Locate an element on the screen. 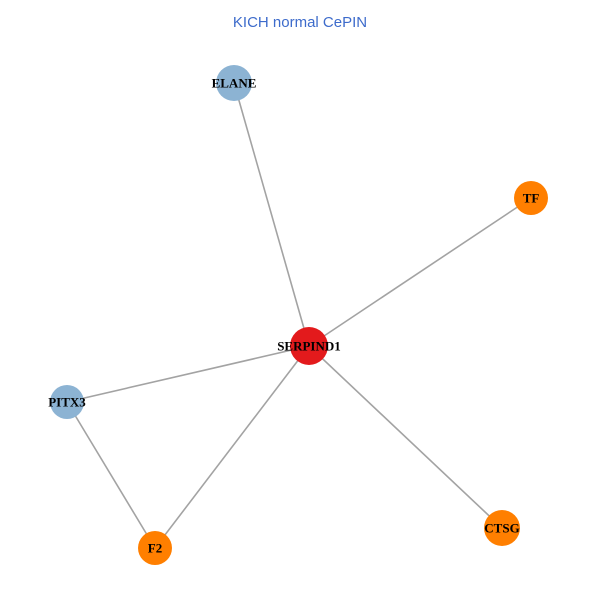  node-SERPIND1: SERPIND1 is located at coordinates (309, 346).